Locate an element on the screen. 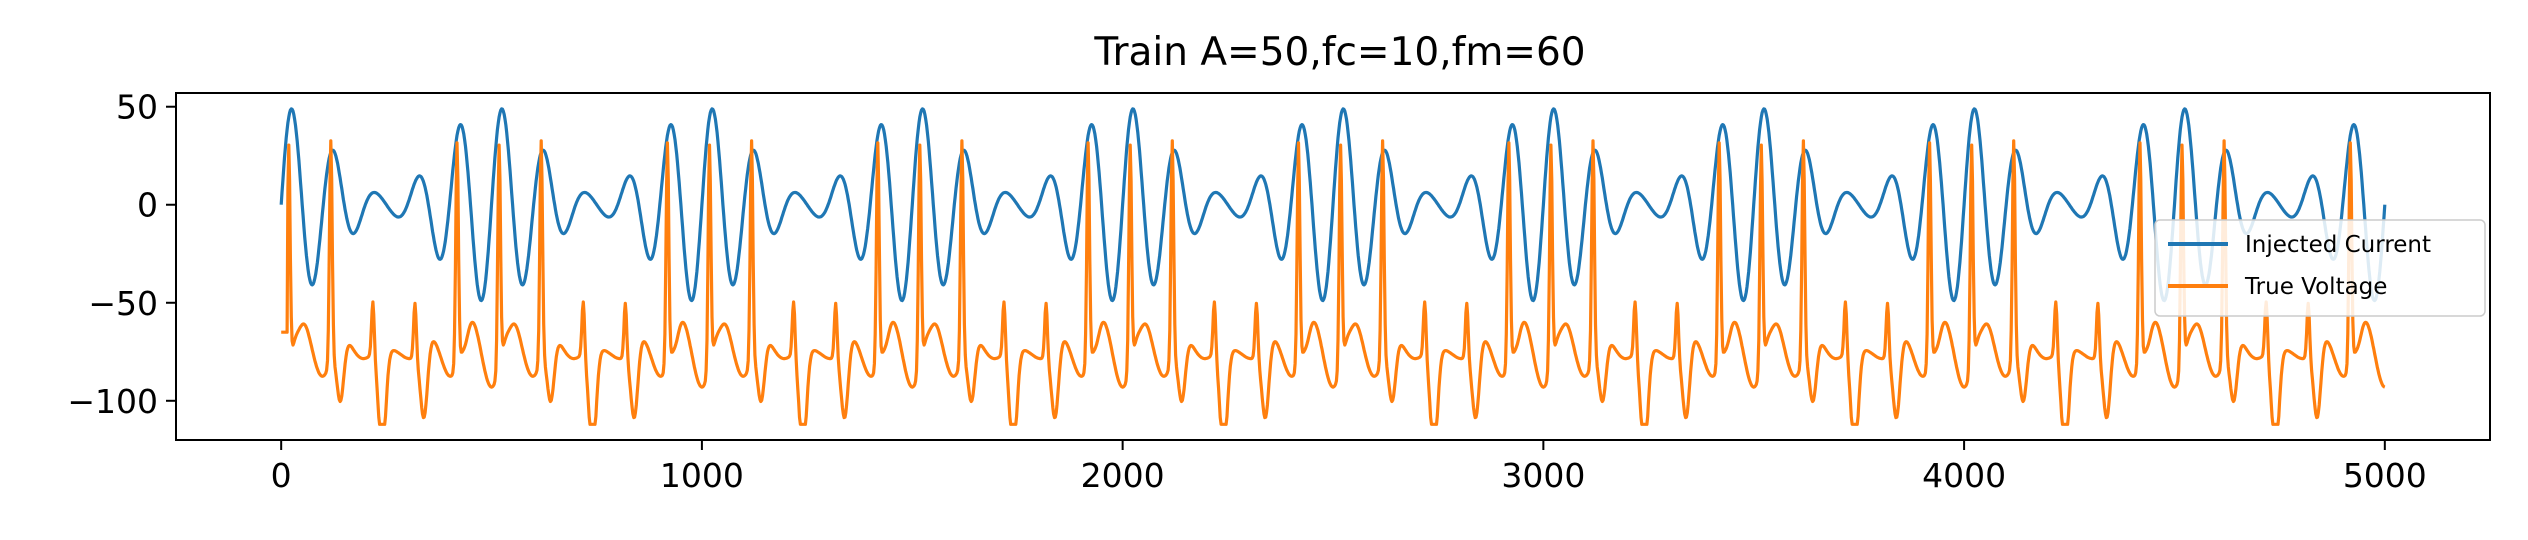 The height and width of the screenshot is (540, 2528). chart-title: Train A=50,fc=10,fm=60 is located at coordinates (1339, 52).